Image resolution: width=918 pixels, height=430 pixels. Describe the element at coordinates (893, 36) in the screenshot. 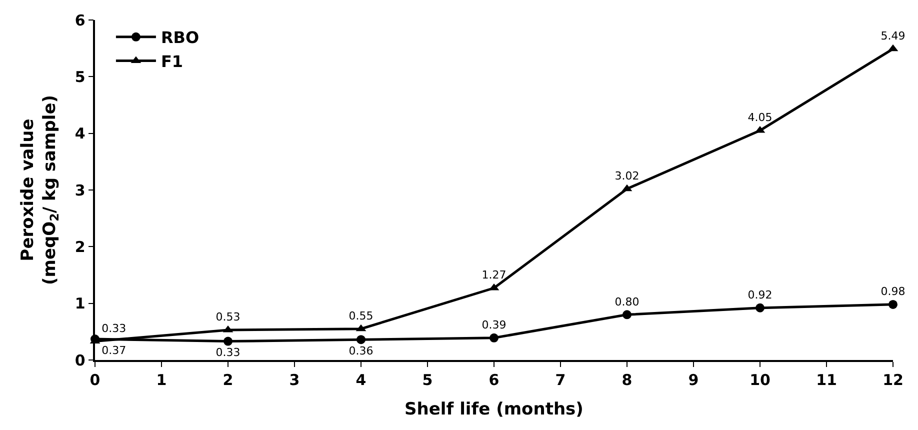

I see `data-label: 5.49` at that location.